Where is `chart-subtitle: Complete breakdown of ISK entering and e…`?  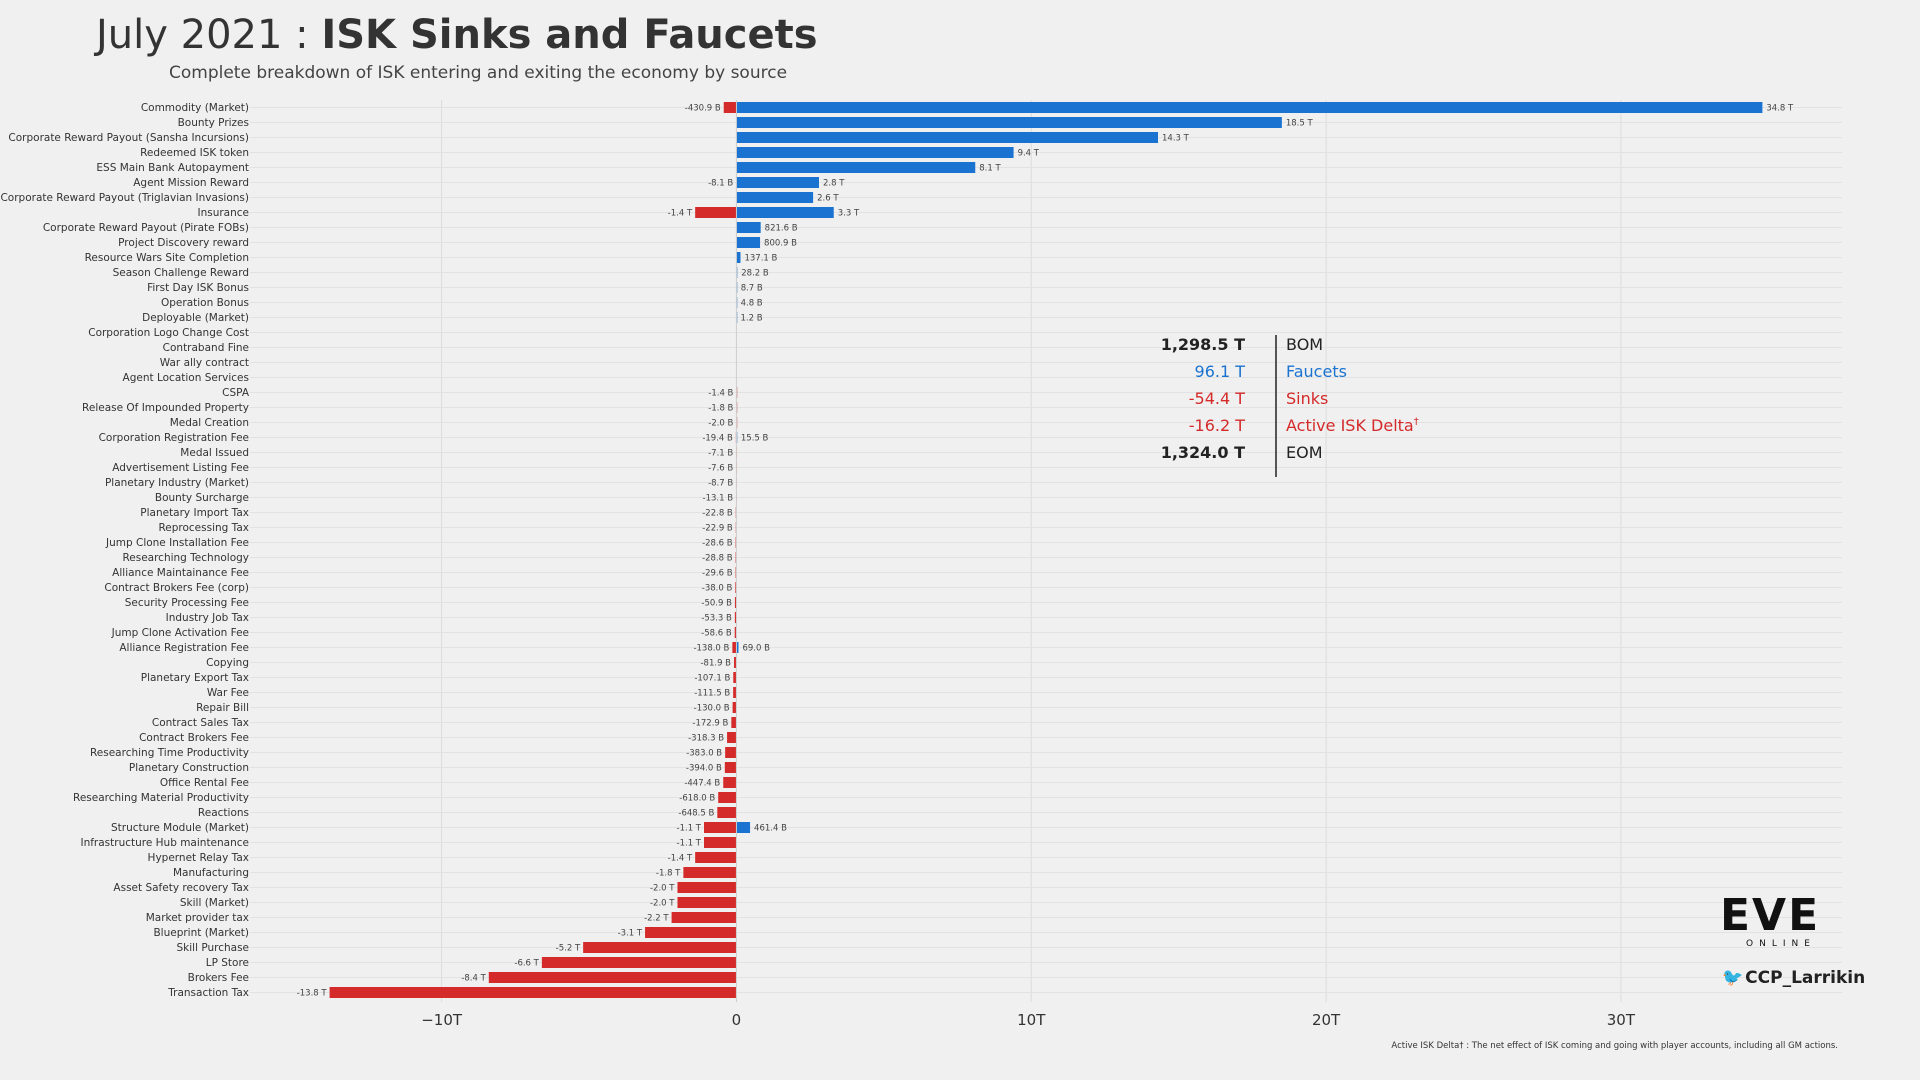 chart-subtitle: Complete breakdown of ISK entering and e… is located at coordinates (478, 73).